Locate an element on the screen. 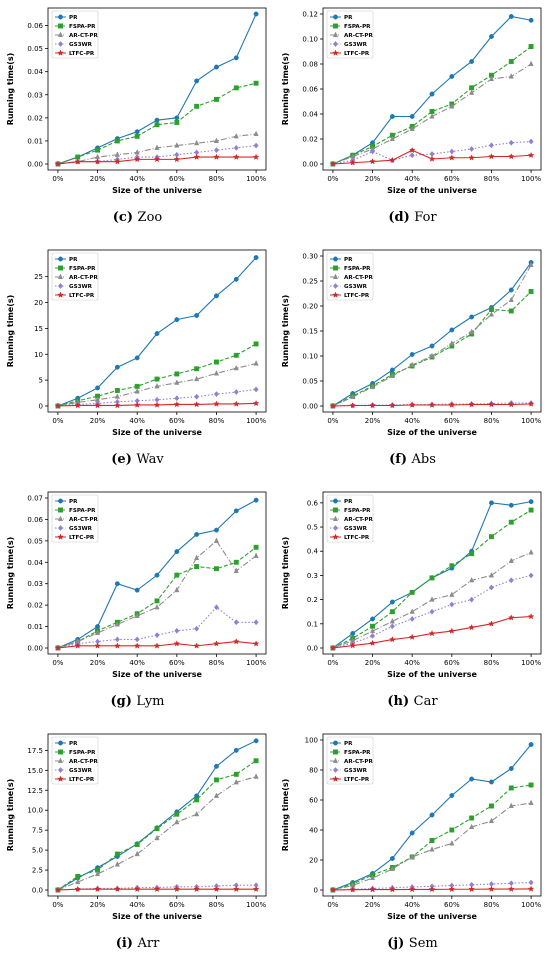  y-tick-label: 15.0 is located at coordinates (35, 771).